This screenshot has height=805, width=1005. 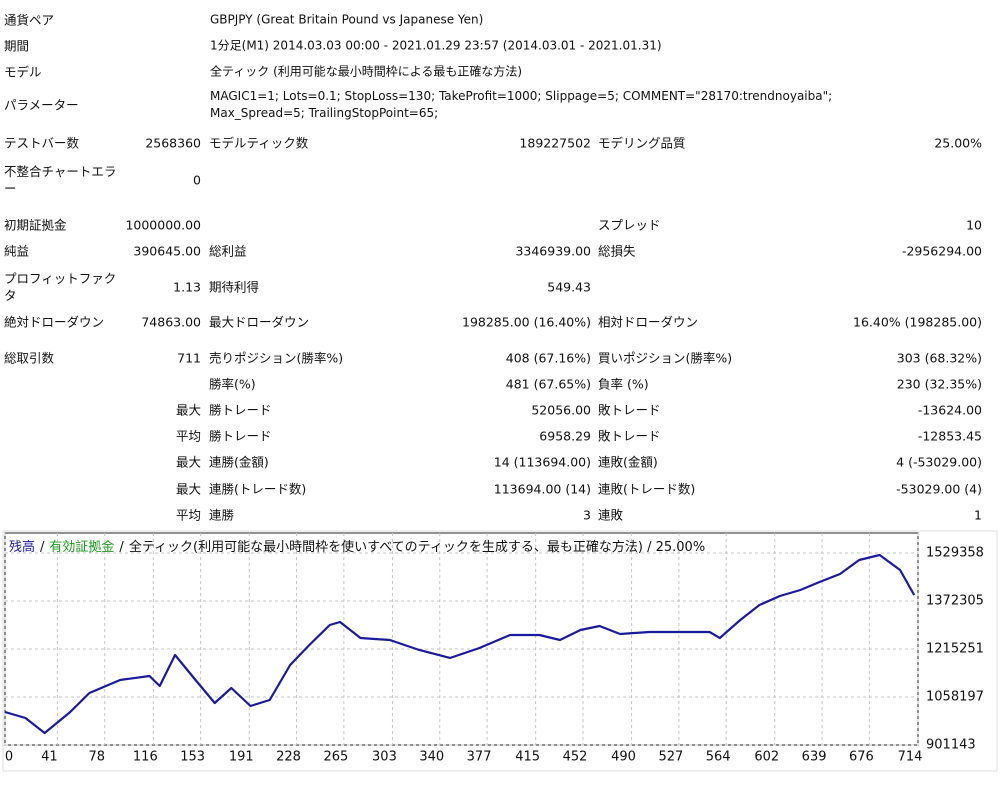 What do you see at coordinates (192, 757) in the screenshot?
I see `x-tick-label: 153` at bounding box center [192, 757].